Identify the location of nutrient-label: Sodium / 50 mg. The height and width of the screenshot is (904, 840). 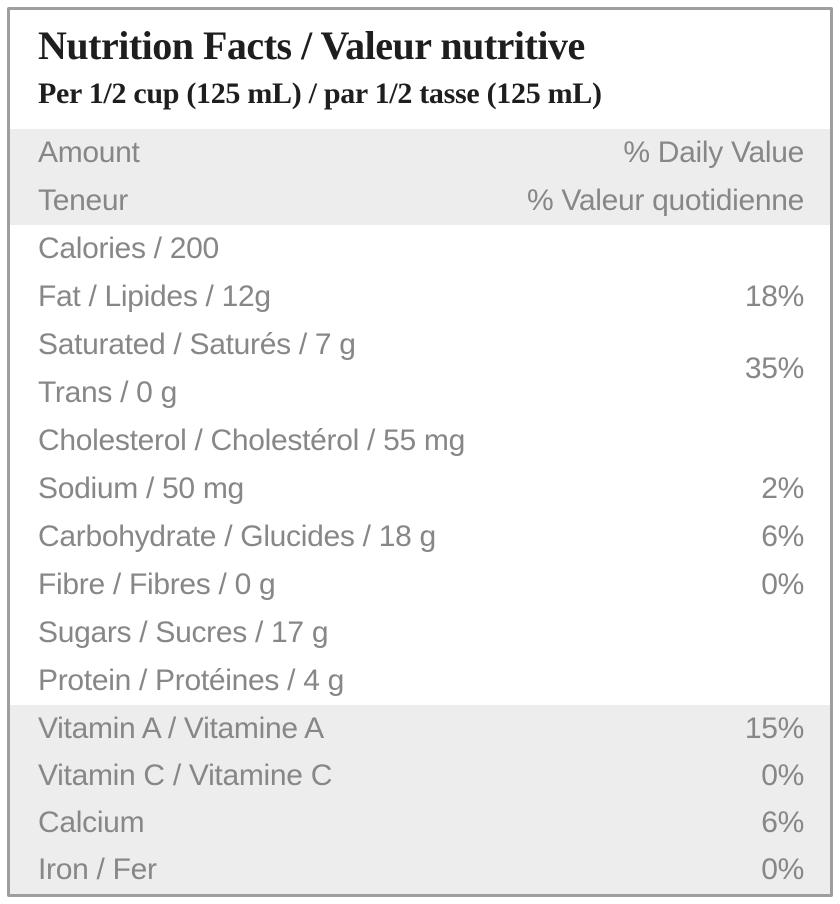
(141, 488).